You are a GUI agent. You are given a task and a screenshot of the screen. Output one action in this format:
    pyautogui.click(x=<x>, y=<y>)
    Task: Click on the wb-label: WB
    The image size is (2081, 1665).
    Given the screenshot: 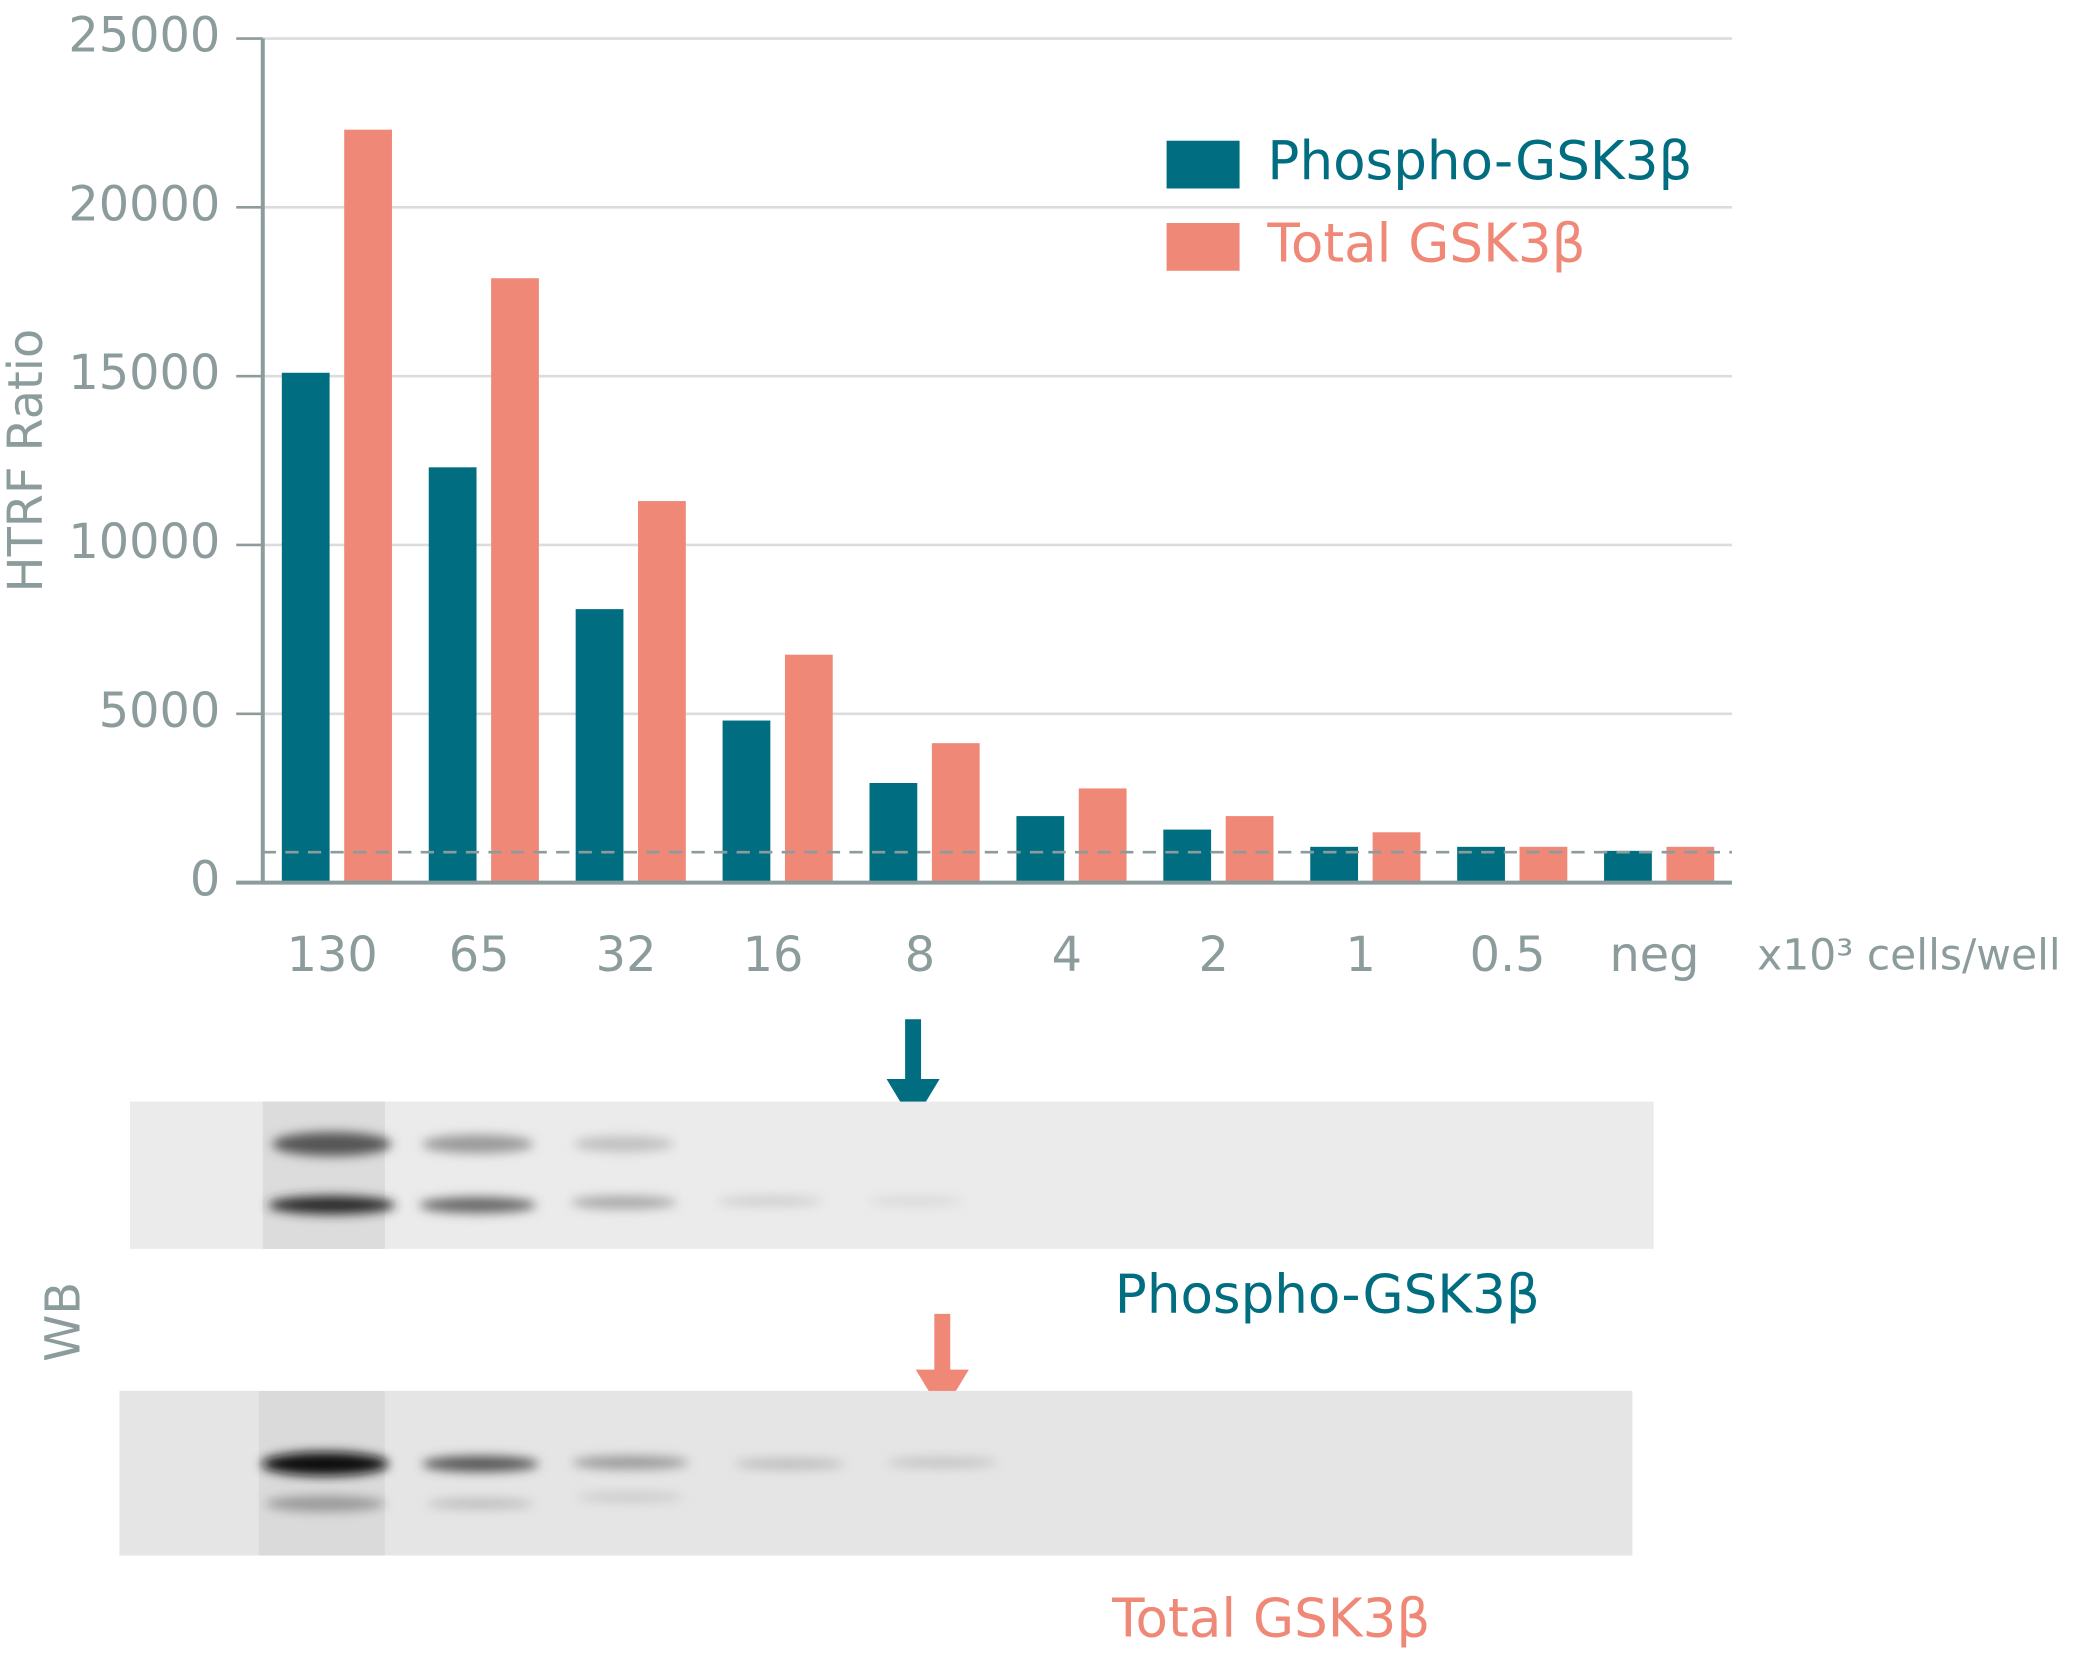 What is the action you would take?
    pyautogui.click(x=63, y=1322)
    